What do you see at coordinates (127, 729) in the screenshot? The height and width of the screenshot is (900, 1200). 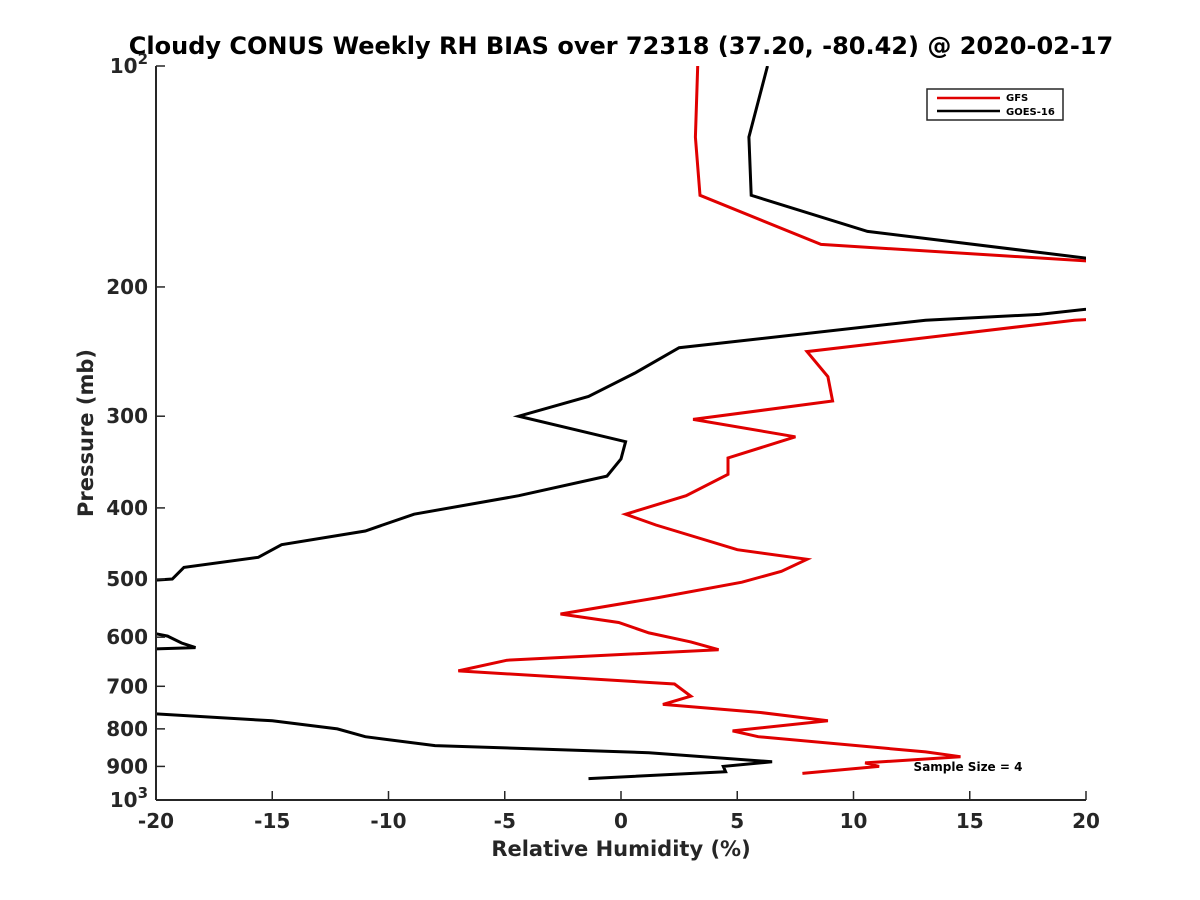 I see `y-tick-label: 800` at bounding box center [127, 729].